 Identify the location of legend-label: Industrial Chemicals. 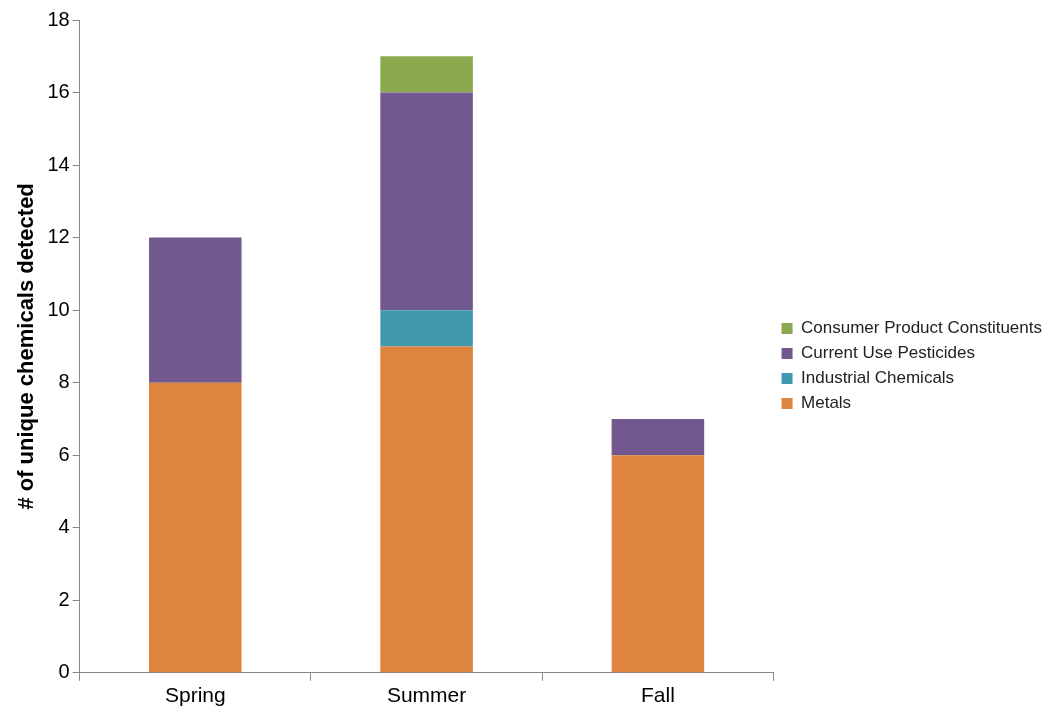
(878, 378).